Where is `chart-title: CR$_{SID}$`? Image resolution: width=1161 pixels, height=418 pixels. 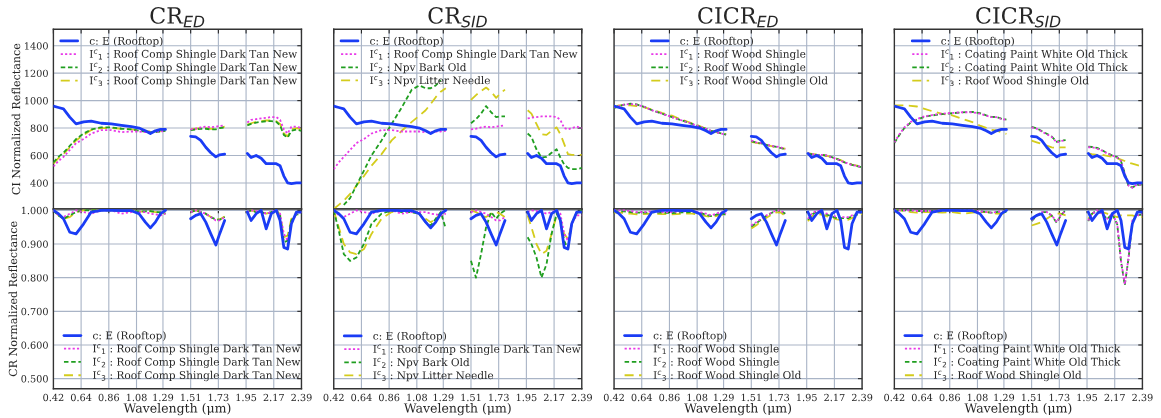 chart-title: CR$_{SID}$ is located at coordinates (457, 17).